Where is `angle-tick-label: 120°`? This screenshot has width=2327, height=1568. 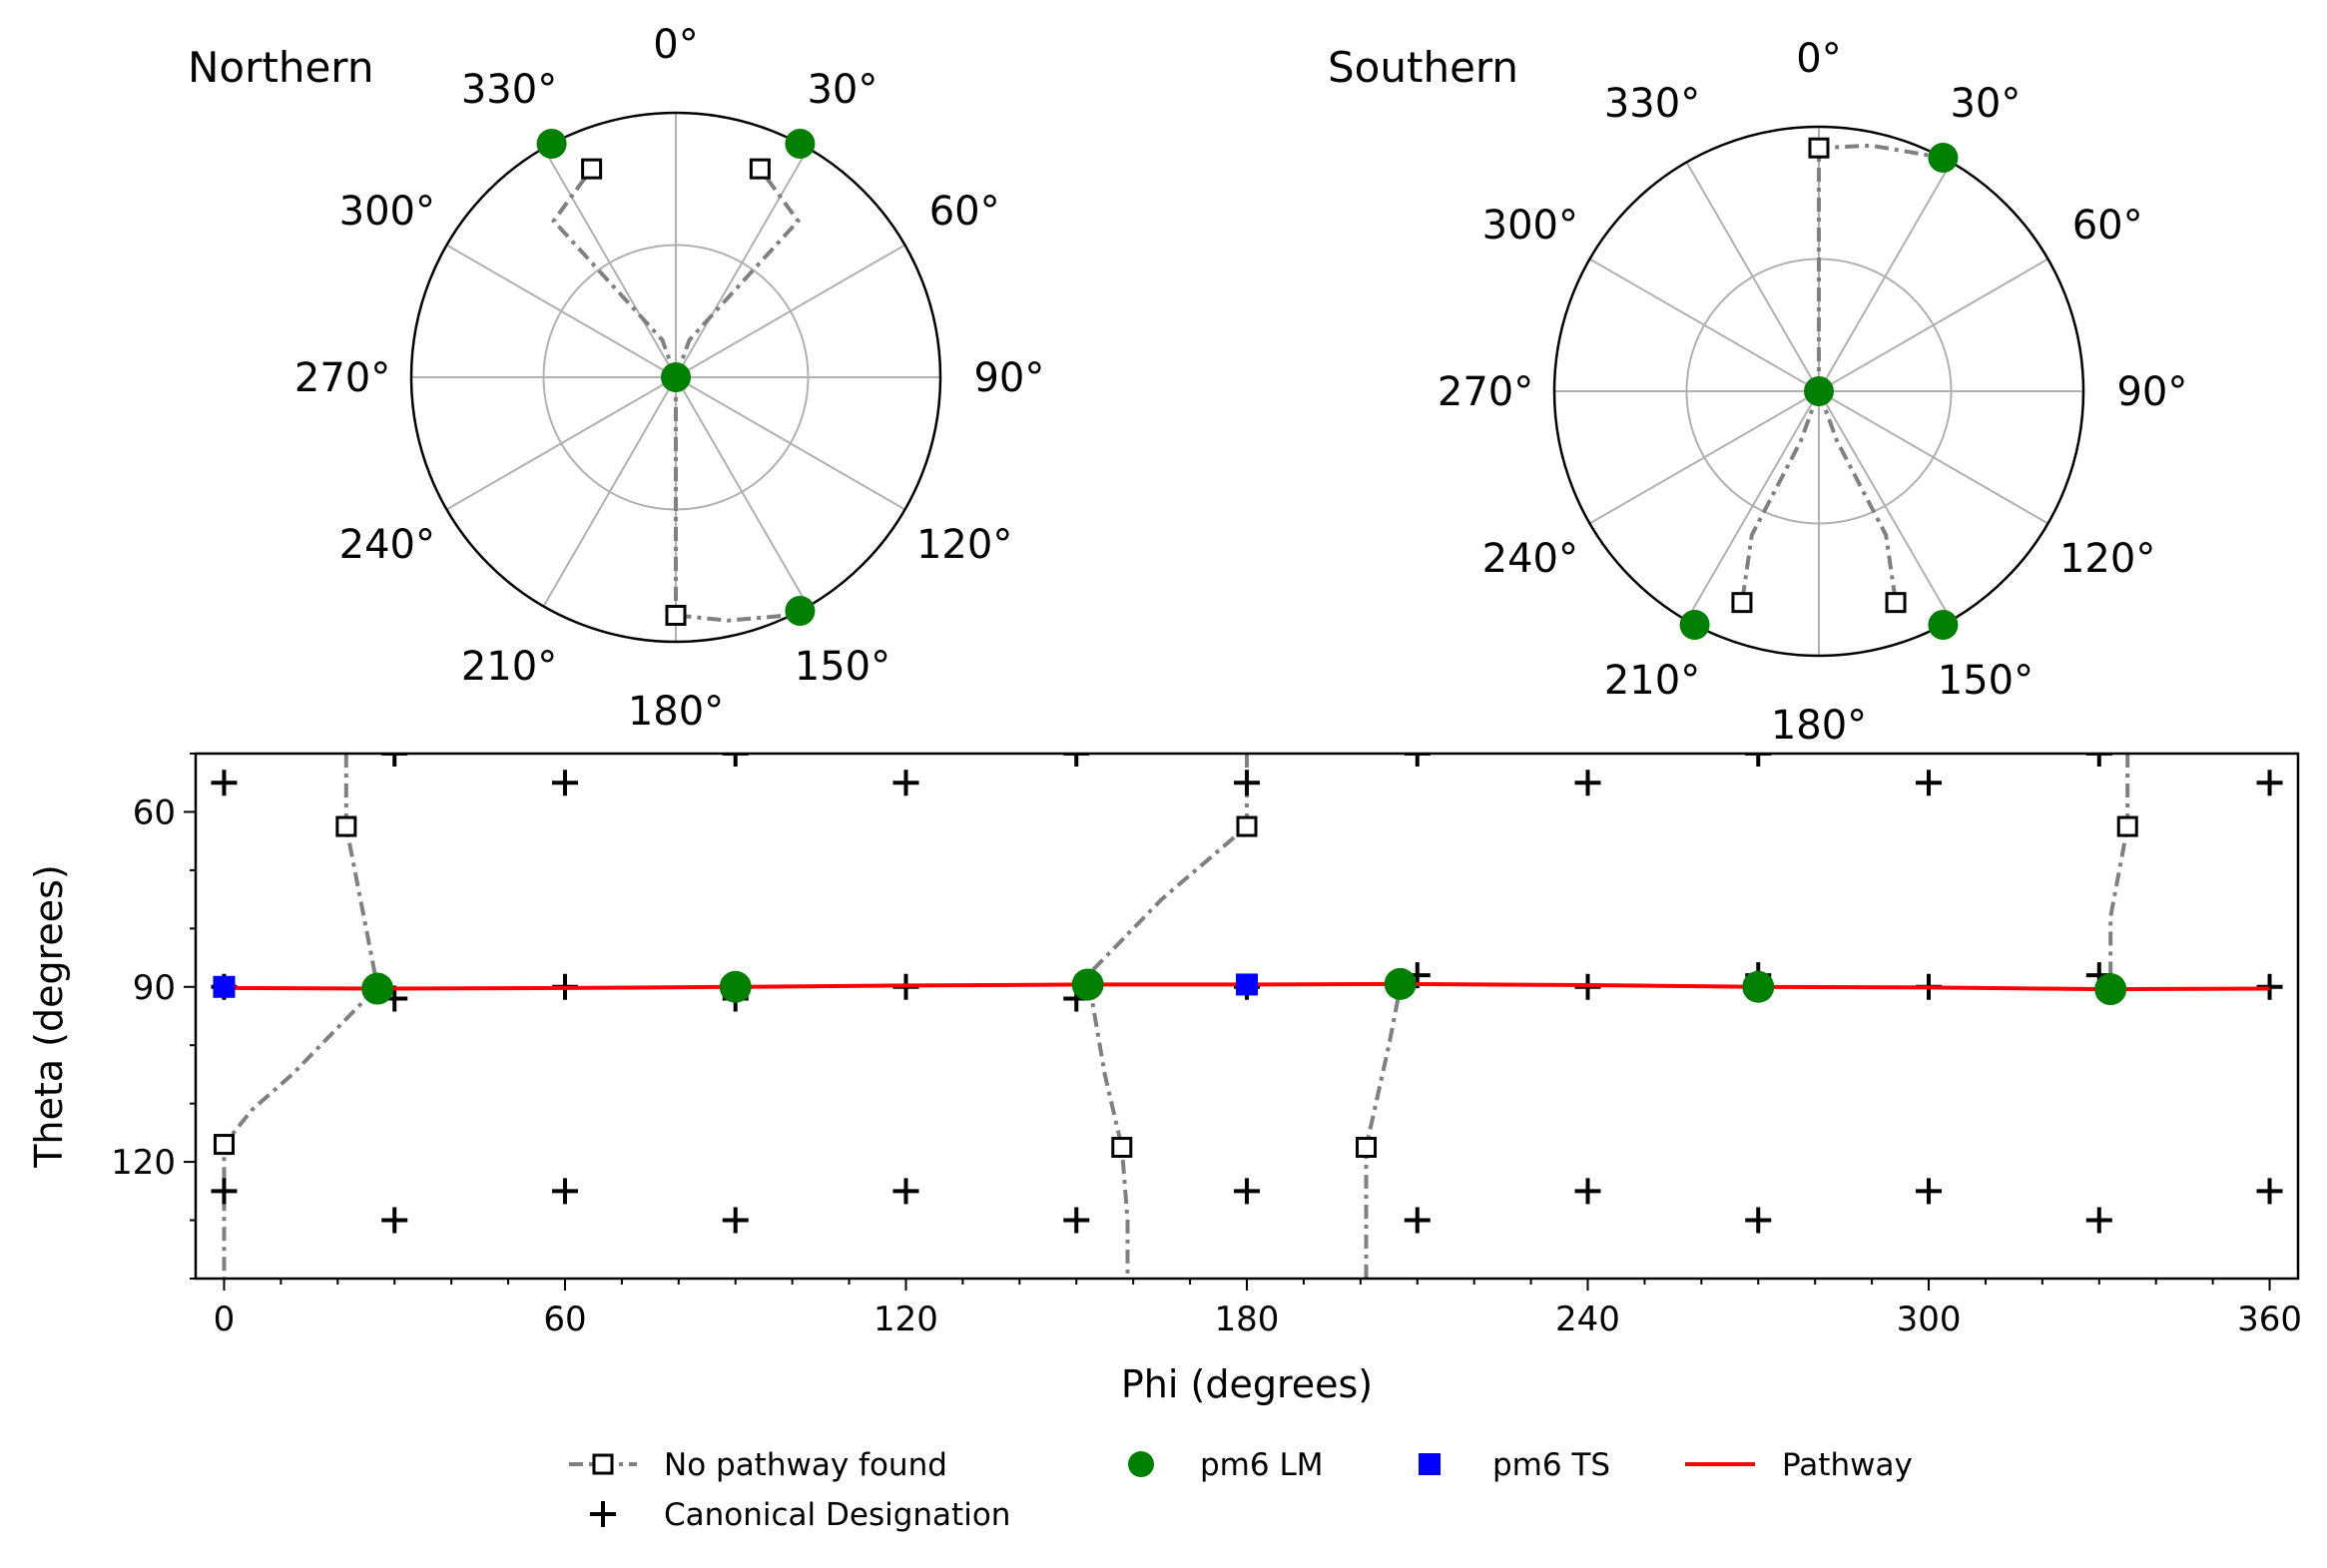
angle-tick-label: 120° is located at coordinates (964, 545).